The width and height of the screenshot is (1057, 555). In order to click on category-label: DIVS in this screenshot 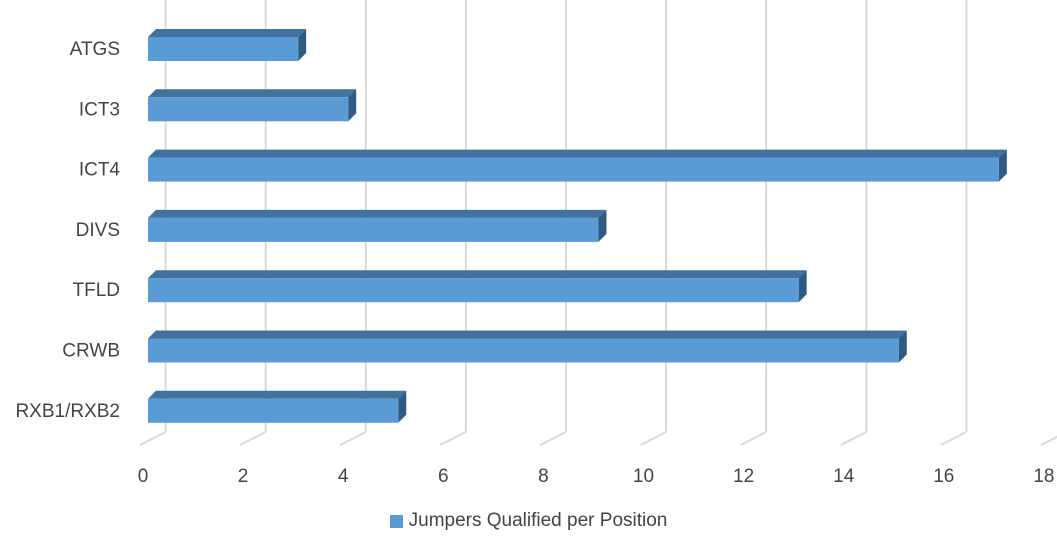, I will do `click(98, 230)`.